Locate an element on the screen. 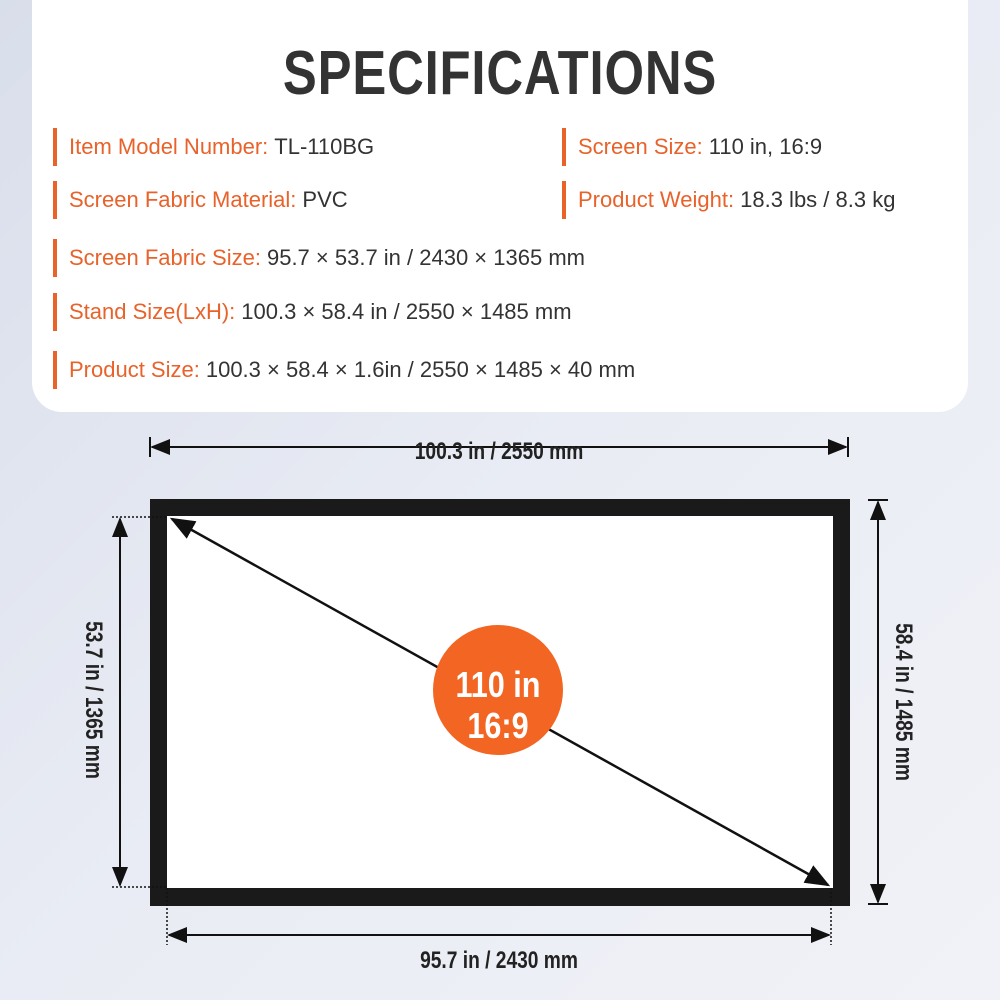 Image resolution: width=1000 pixels, height=1000 pixels. screen-size-badge is located at coordinates (498, 690).